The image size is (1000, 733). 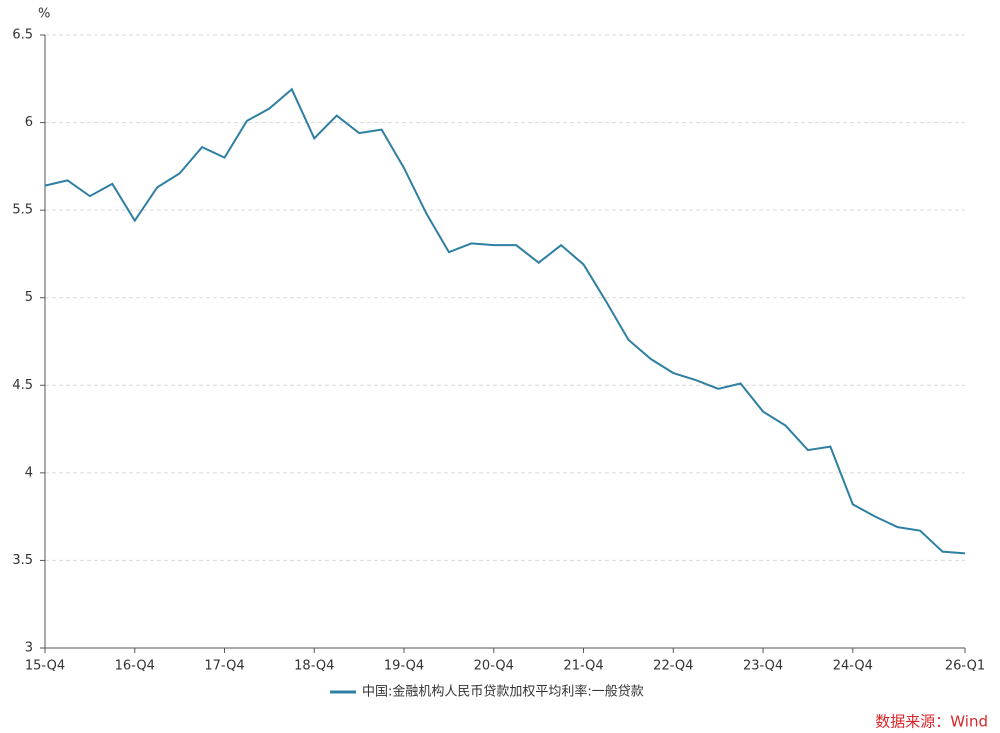 I want to click on x-tick-label: 20-Q4, so click(x=494, y=666).